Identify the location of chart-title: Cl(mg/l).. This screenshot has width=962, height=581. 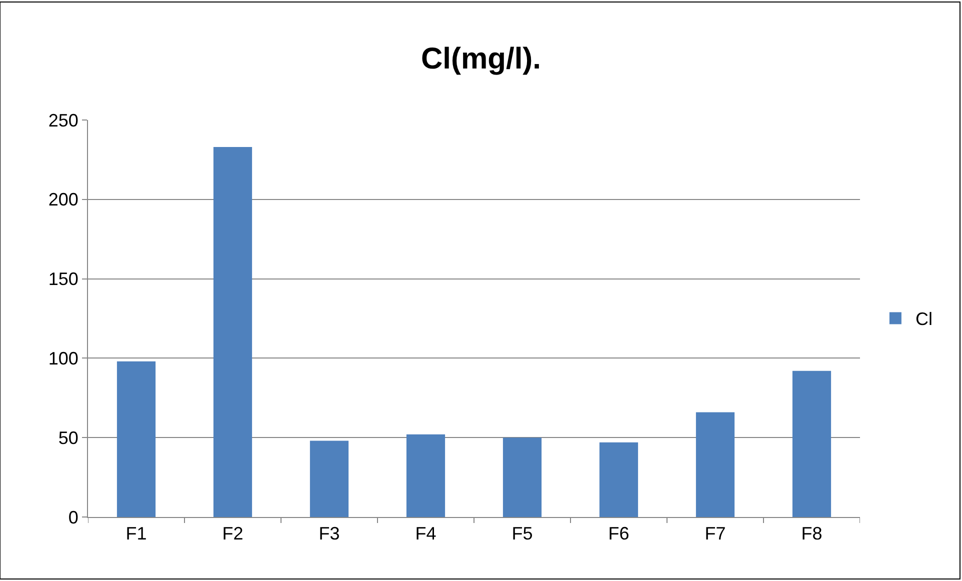
(481, 59).